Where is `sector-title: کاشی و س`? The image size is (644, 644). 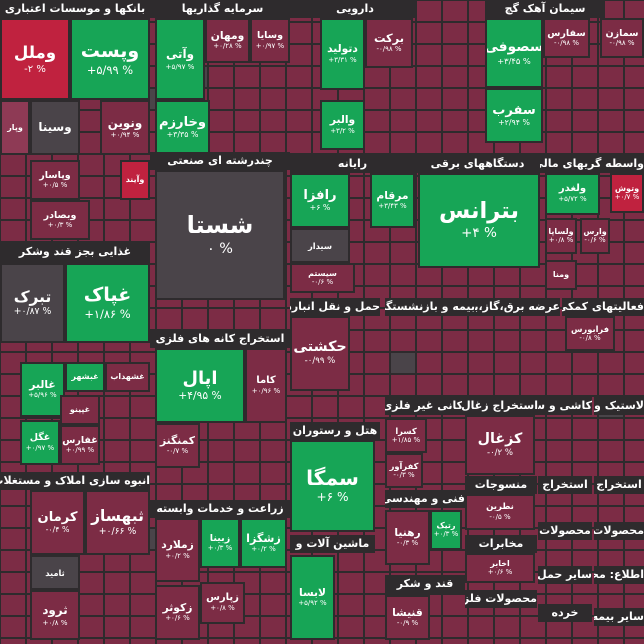
sector-title: کاشی و س is located at coordinates (565, 406).